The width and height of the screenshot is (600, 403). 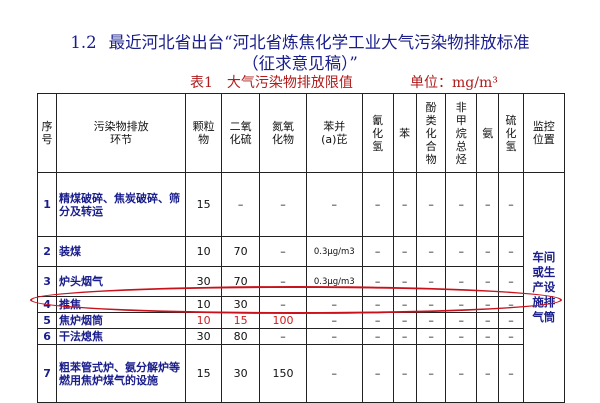 I want to click on table-caption: 表1 大气污染物排放限值, so click(x=271, y=83).